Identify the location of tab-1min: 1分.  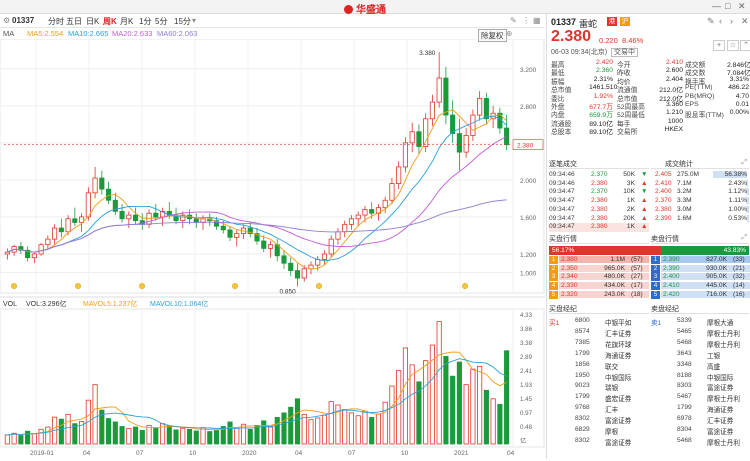
(145, 21).